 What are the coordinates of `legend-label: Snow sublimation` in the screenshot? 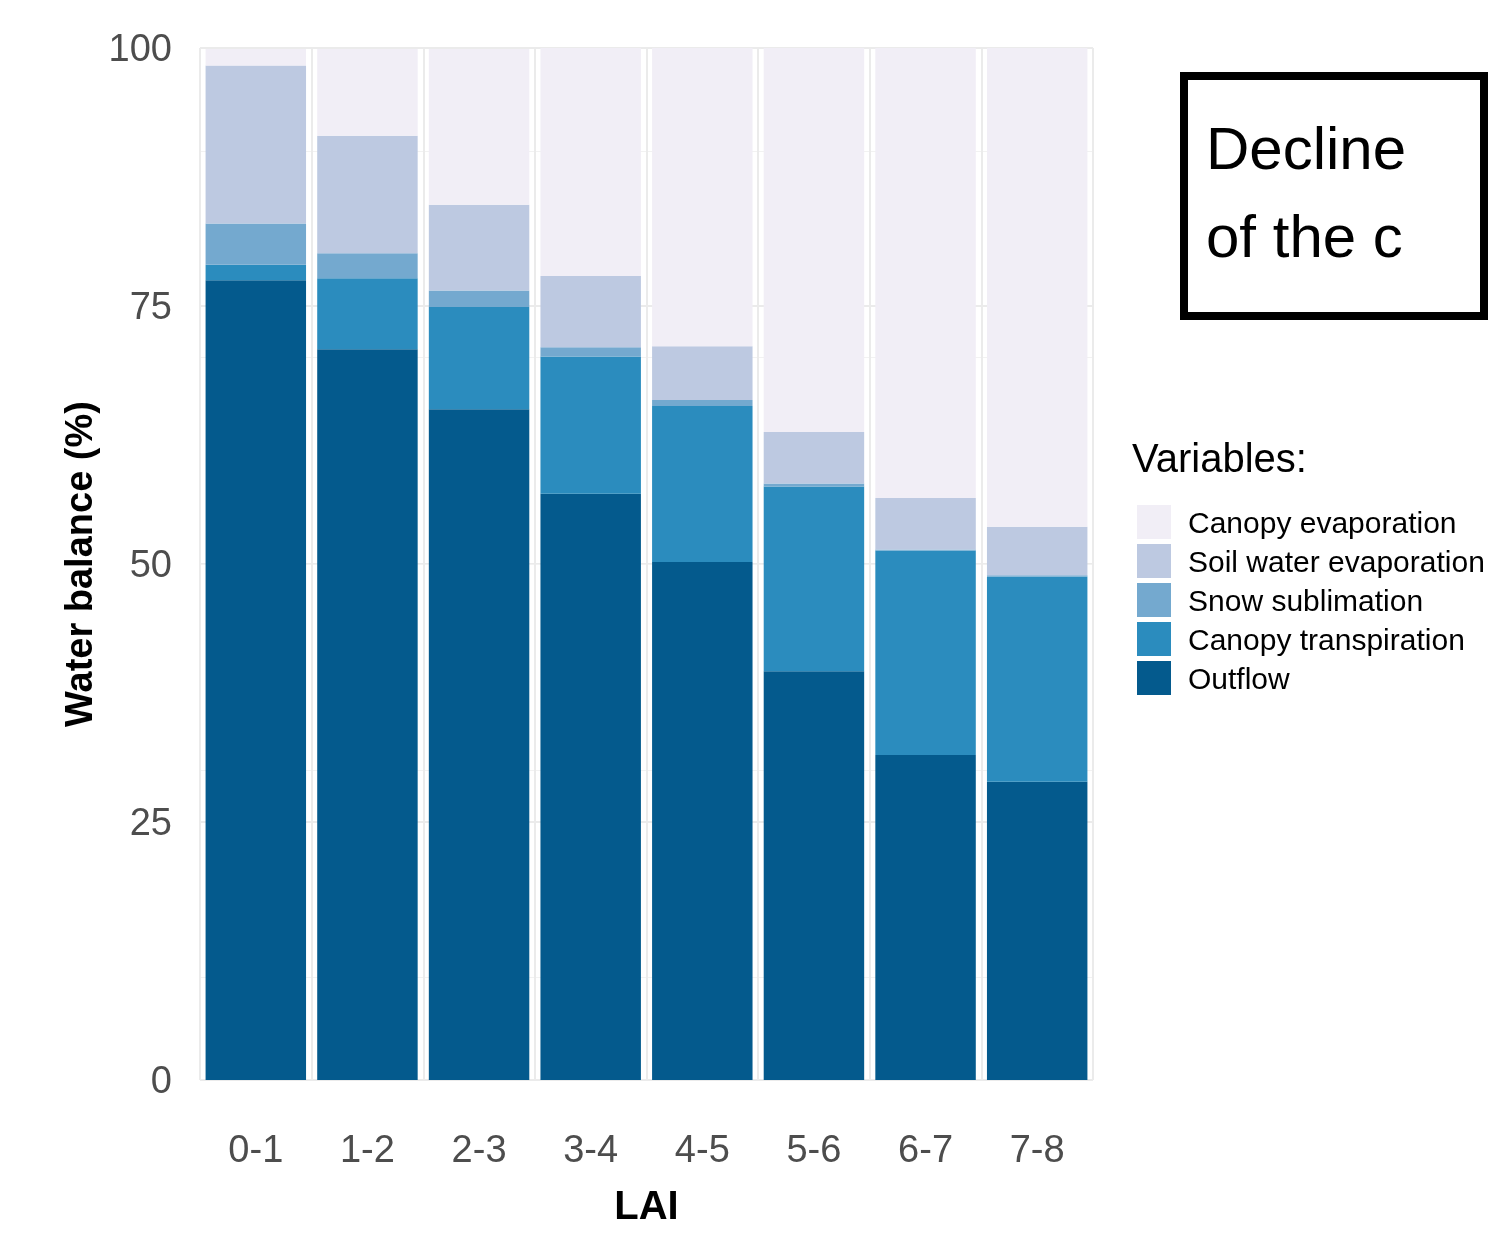 It's located at (1306, 600).